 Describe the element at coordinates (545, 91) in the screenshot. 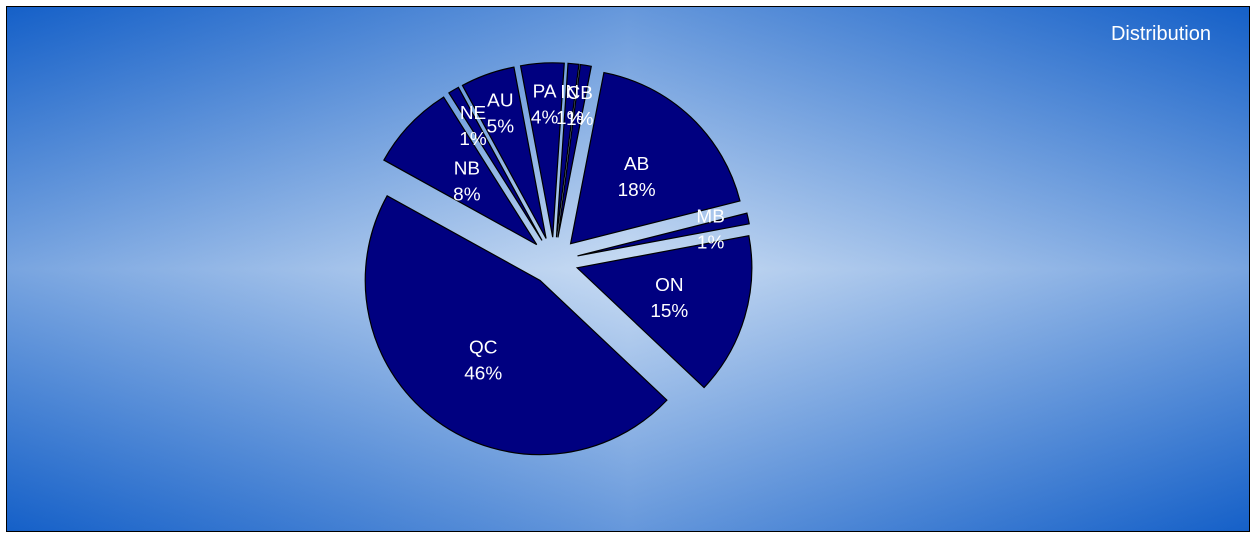

I see `slice-name-label: PA` at that location.